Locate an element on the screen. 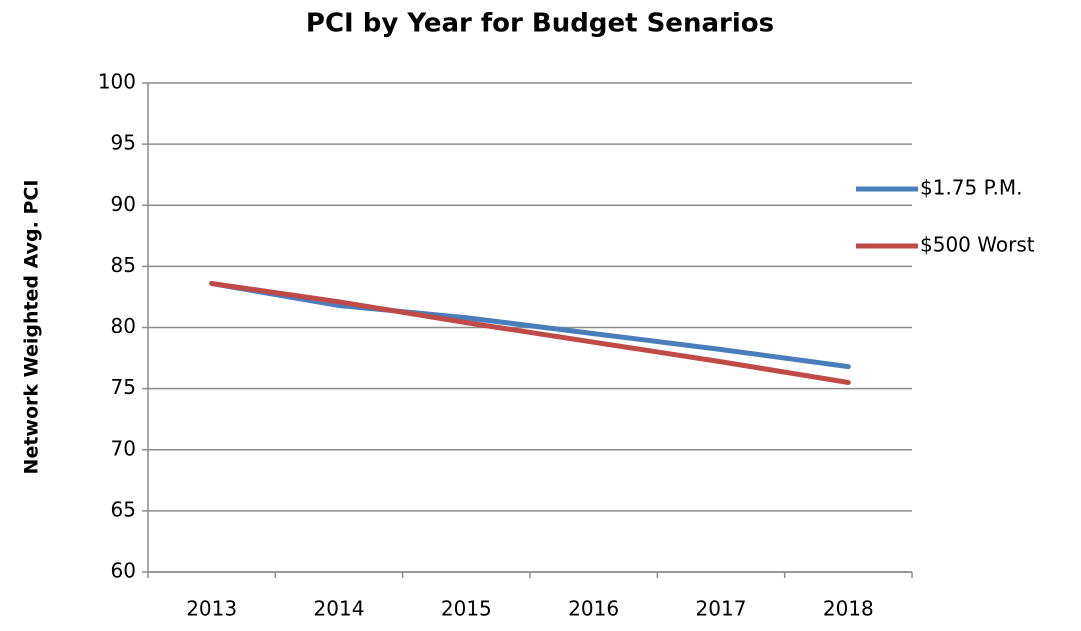 Image resolution: width=1081 pixels, height=631 pixels. y-tick-label: 95 is located at coordinates (123, 143).